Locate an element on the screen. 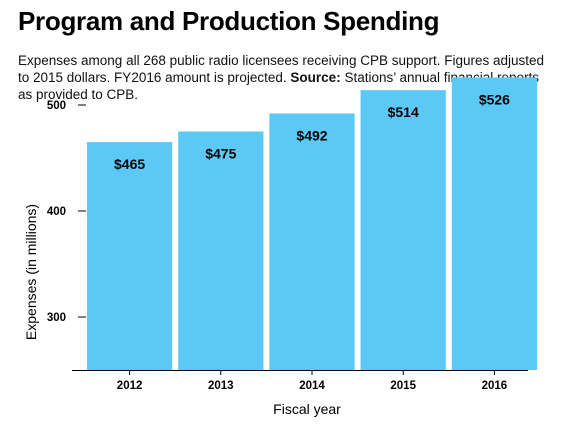 The width and height of the screenshot is (561, 433). bar-2013 is located at coordinates (221, 250).